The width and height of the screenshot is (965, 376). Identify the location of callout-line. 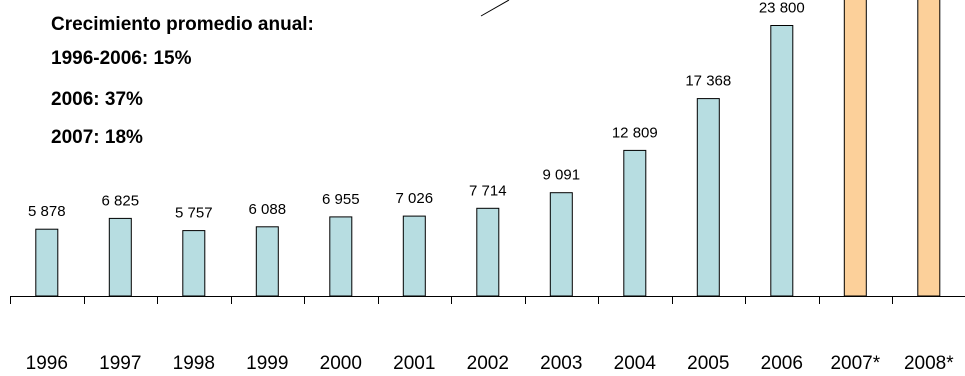
(495, 8).